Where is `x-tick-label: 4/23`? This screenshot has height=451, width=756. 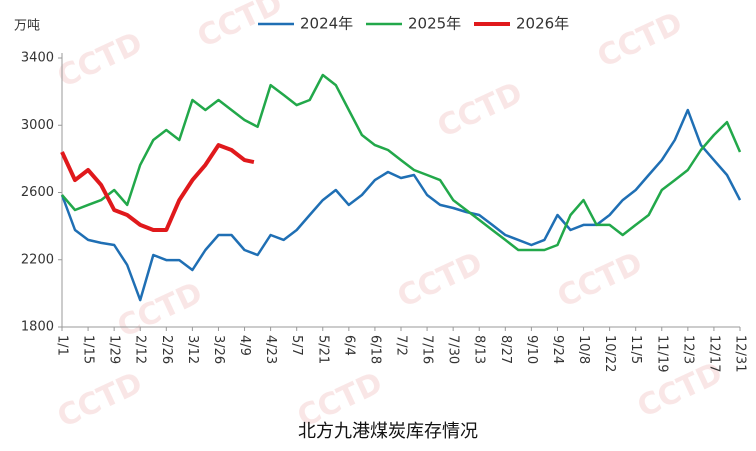 x-tick-label: 4/23 is located at coordinates (270, 349).